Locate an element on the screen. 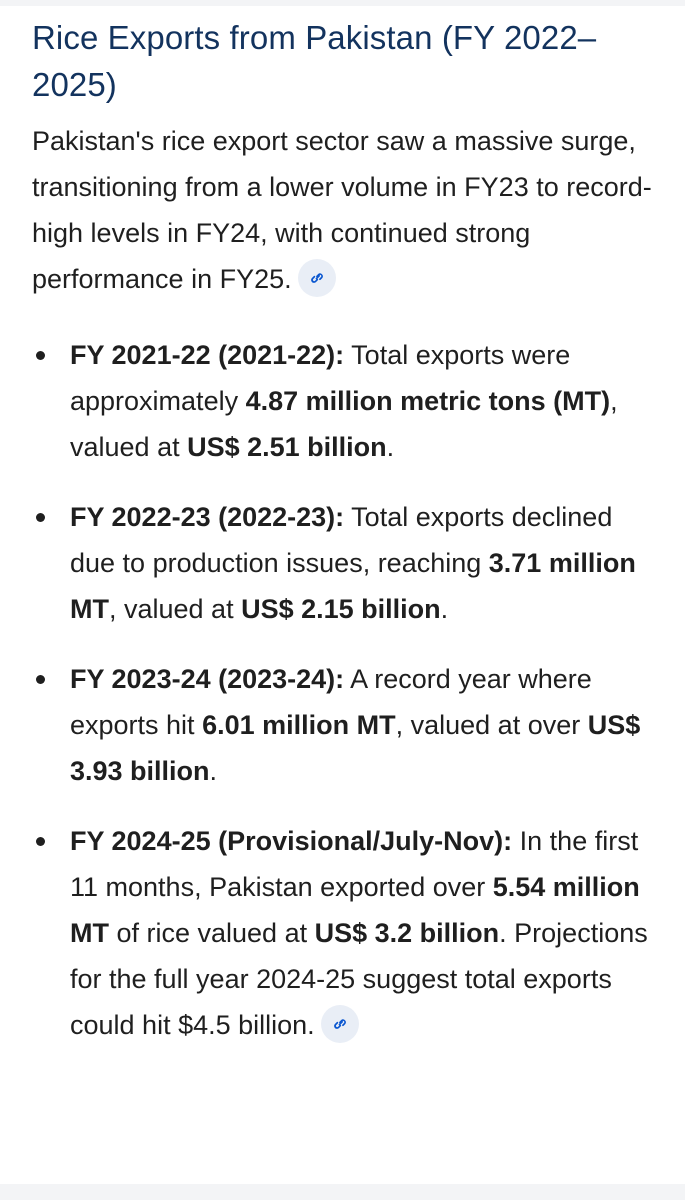 Image resolution: width=685 pixels, height=1200 pixels. item-value: US$ 2.51 billion is located at coordinates (287, 447).